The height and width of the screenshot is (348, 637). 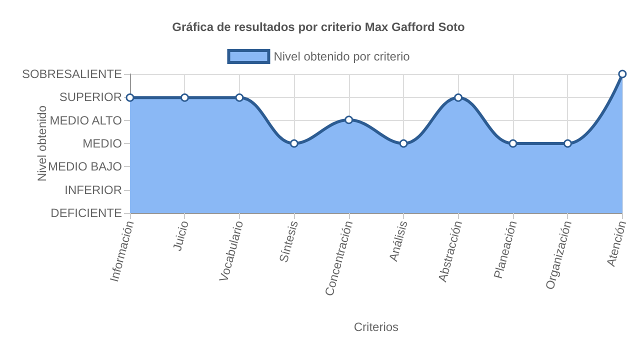 I want to click on chart-title: Gráfica de resultados por criterio Max Gafford Soto, so click(x=318, y=27).